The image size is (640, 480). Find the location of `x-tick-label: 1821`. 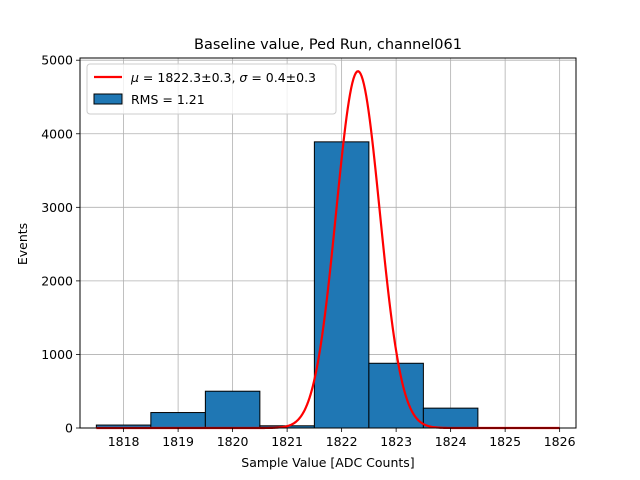

x-tick-label: 1821 is located at coordinates (287, 441).